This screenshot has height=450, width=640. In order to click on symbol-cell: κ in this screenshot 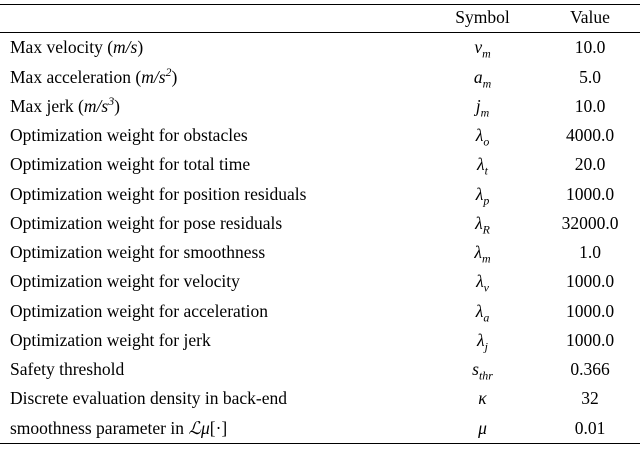, I will do `click(482, 398)`.